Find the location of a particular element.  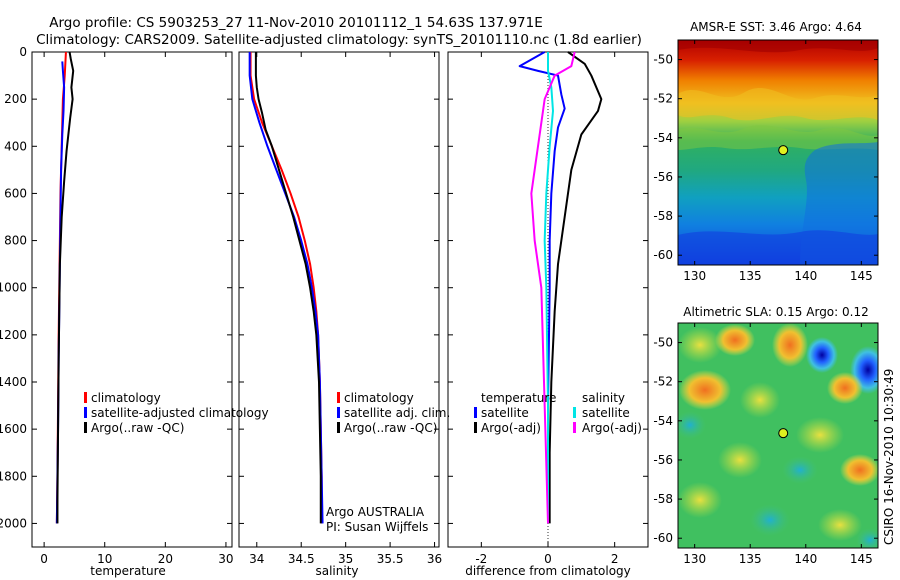

salinity-xtick-label: 35 is located at coordinates (345, 559).